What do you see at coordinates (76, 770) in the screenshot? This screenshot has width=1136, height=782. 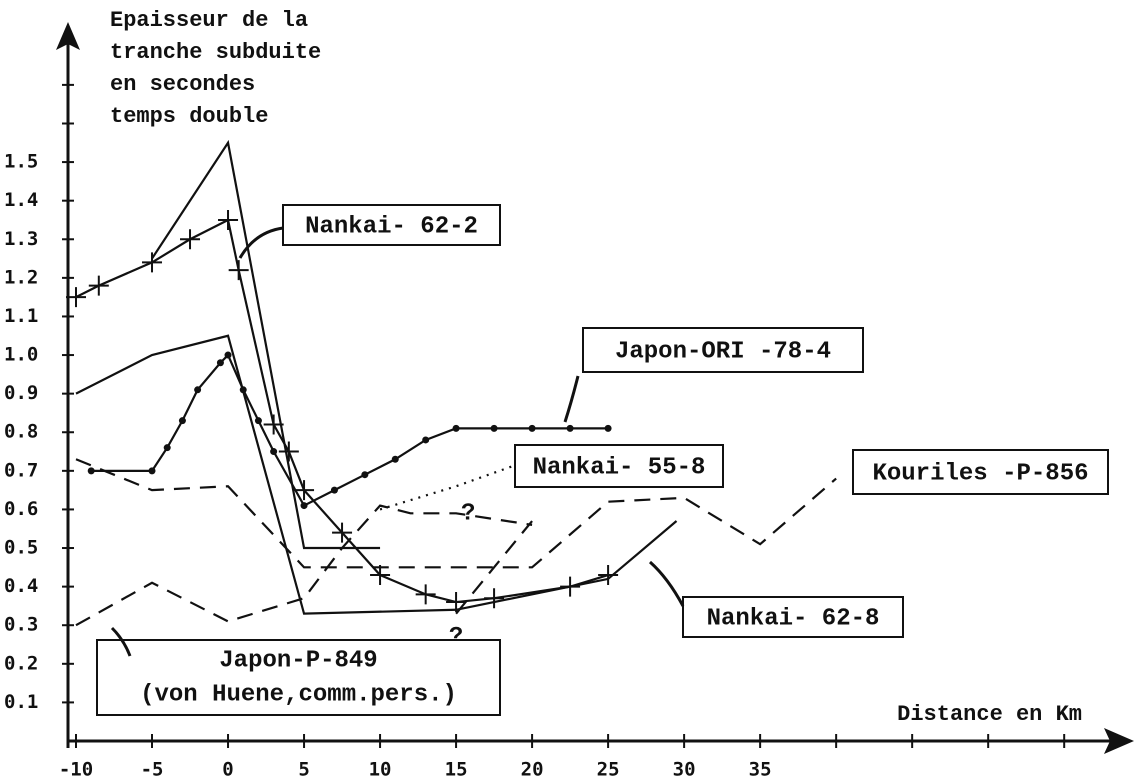 I see `x-tick-label: -10` at bounding box center [76, 770].